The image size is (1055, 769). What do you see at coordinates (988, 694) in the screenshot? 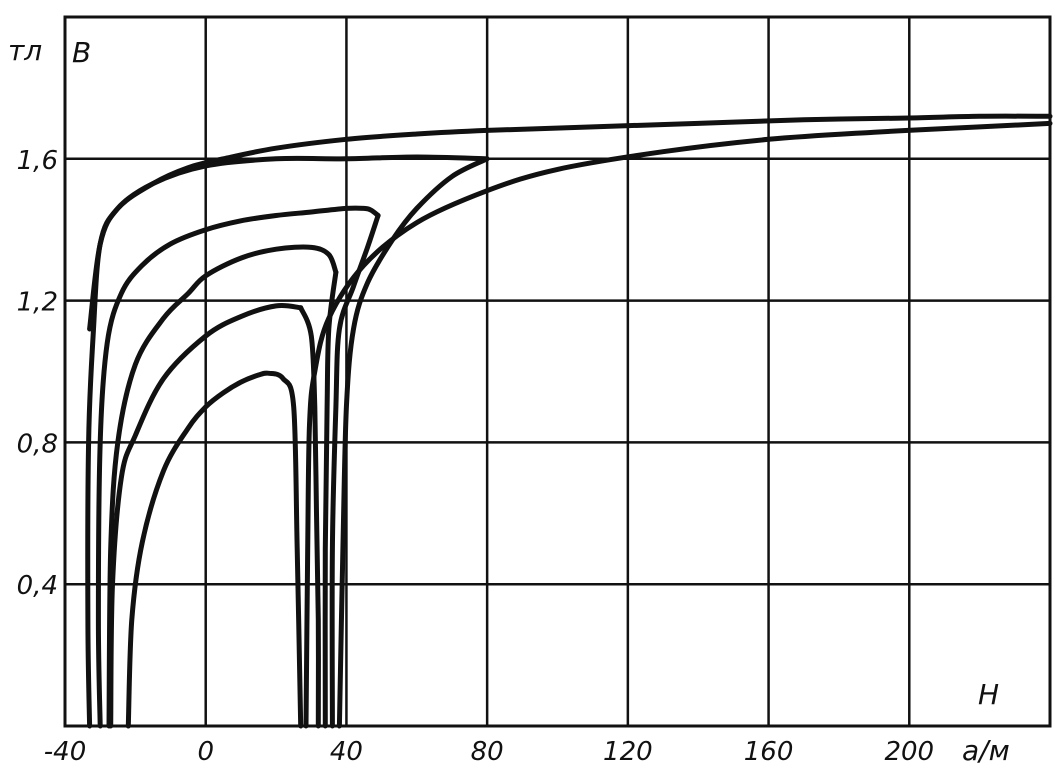
I see `x-axis-label: H` at bounding box center [988, 694].